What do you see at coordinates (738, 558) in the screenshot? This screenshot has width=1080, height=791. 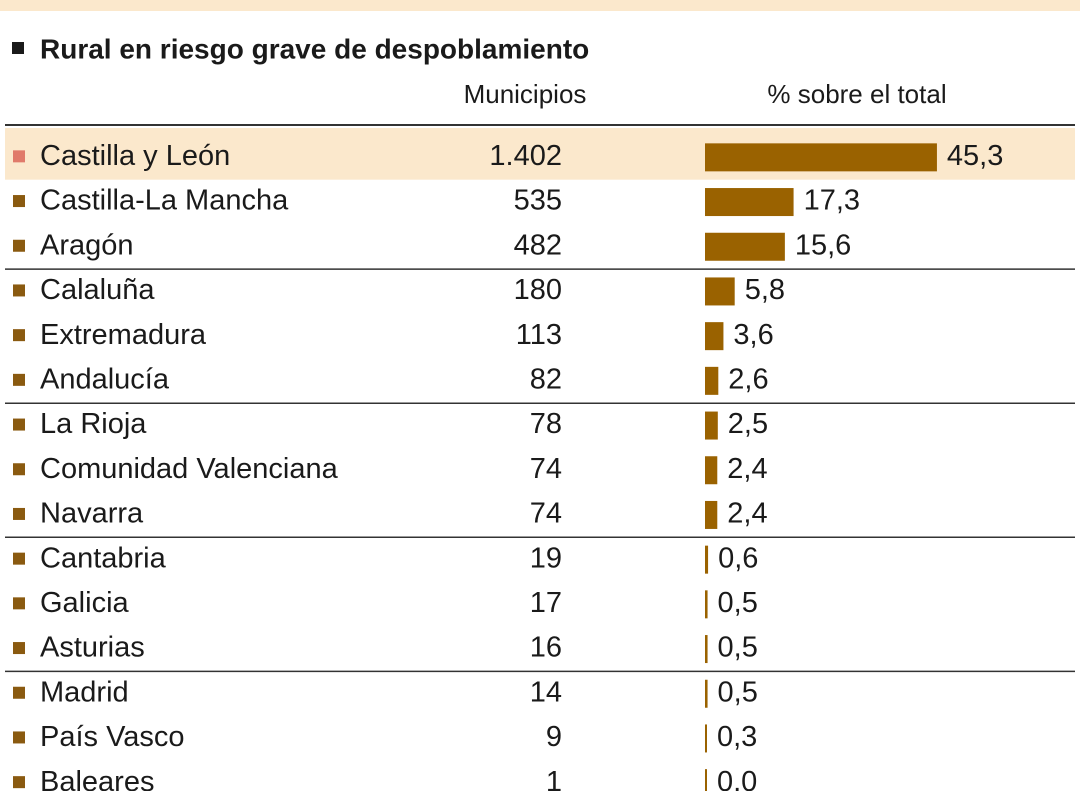 I see `value-label: 0,6` at bounding box center [738, 558].